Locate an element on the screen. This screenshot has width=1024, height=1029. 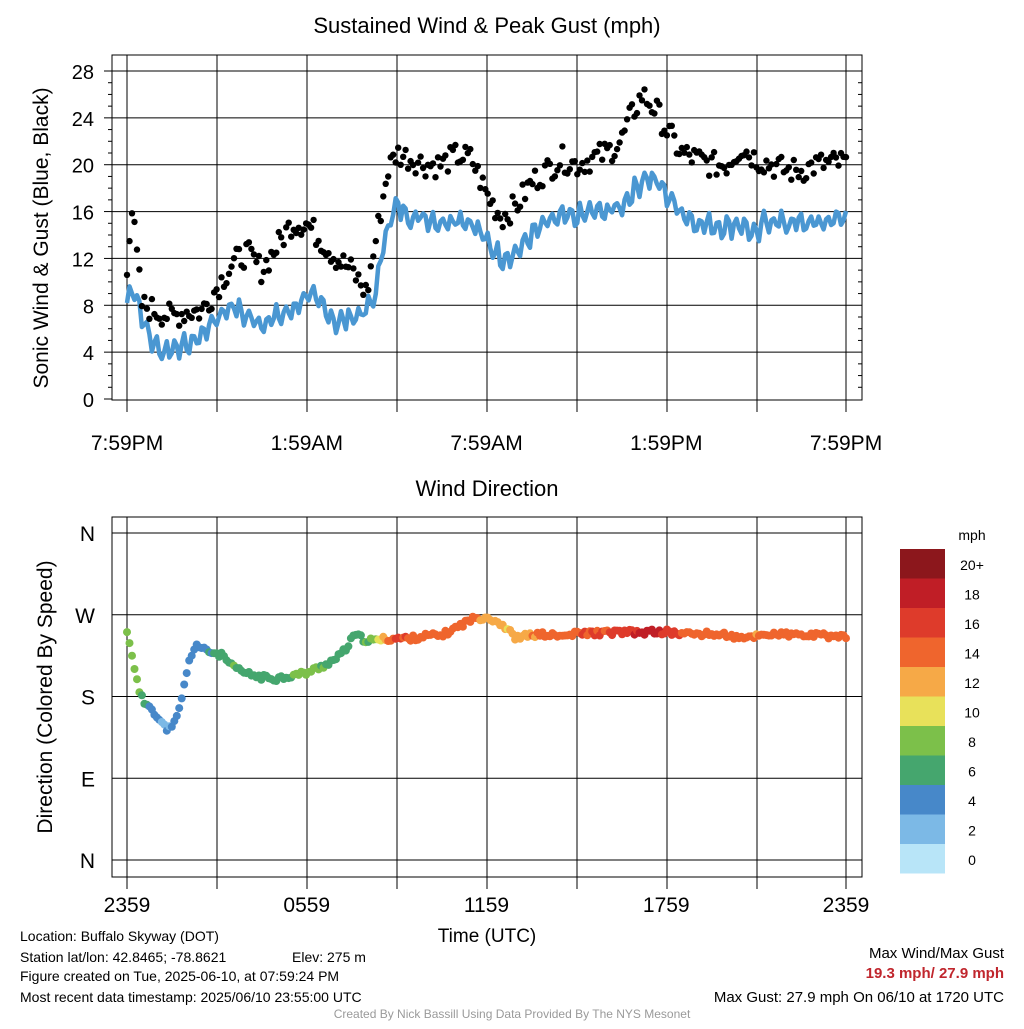
speed-y-tick-label: 0 is located at coordinates (88, 401).